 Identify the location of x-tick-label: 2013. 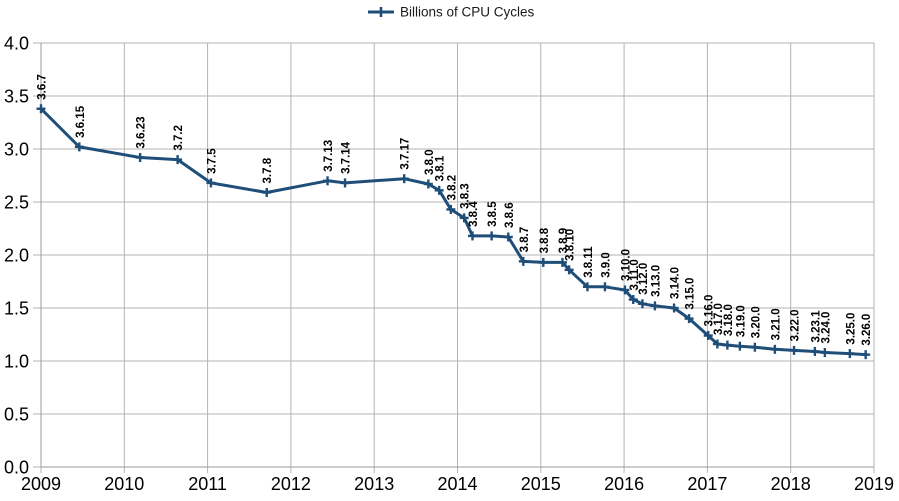
(374, 484).